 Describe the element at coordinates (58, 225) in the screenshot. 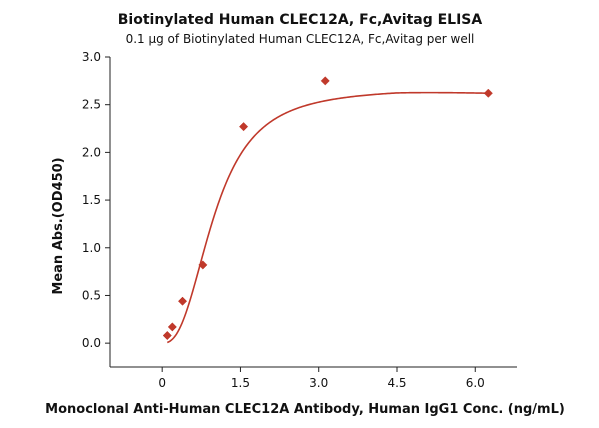

I see `y-axis-label: Mean Abs.(OD450)` at that location.